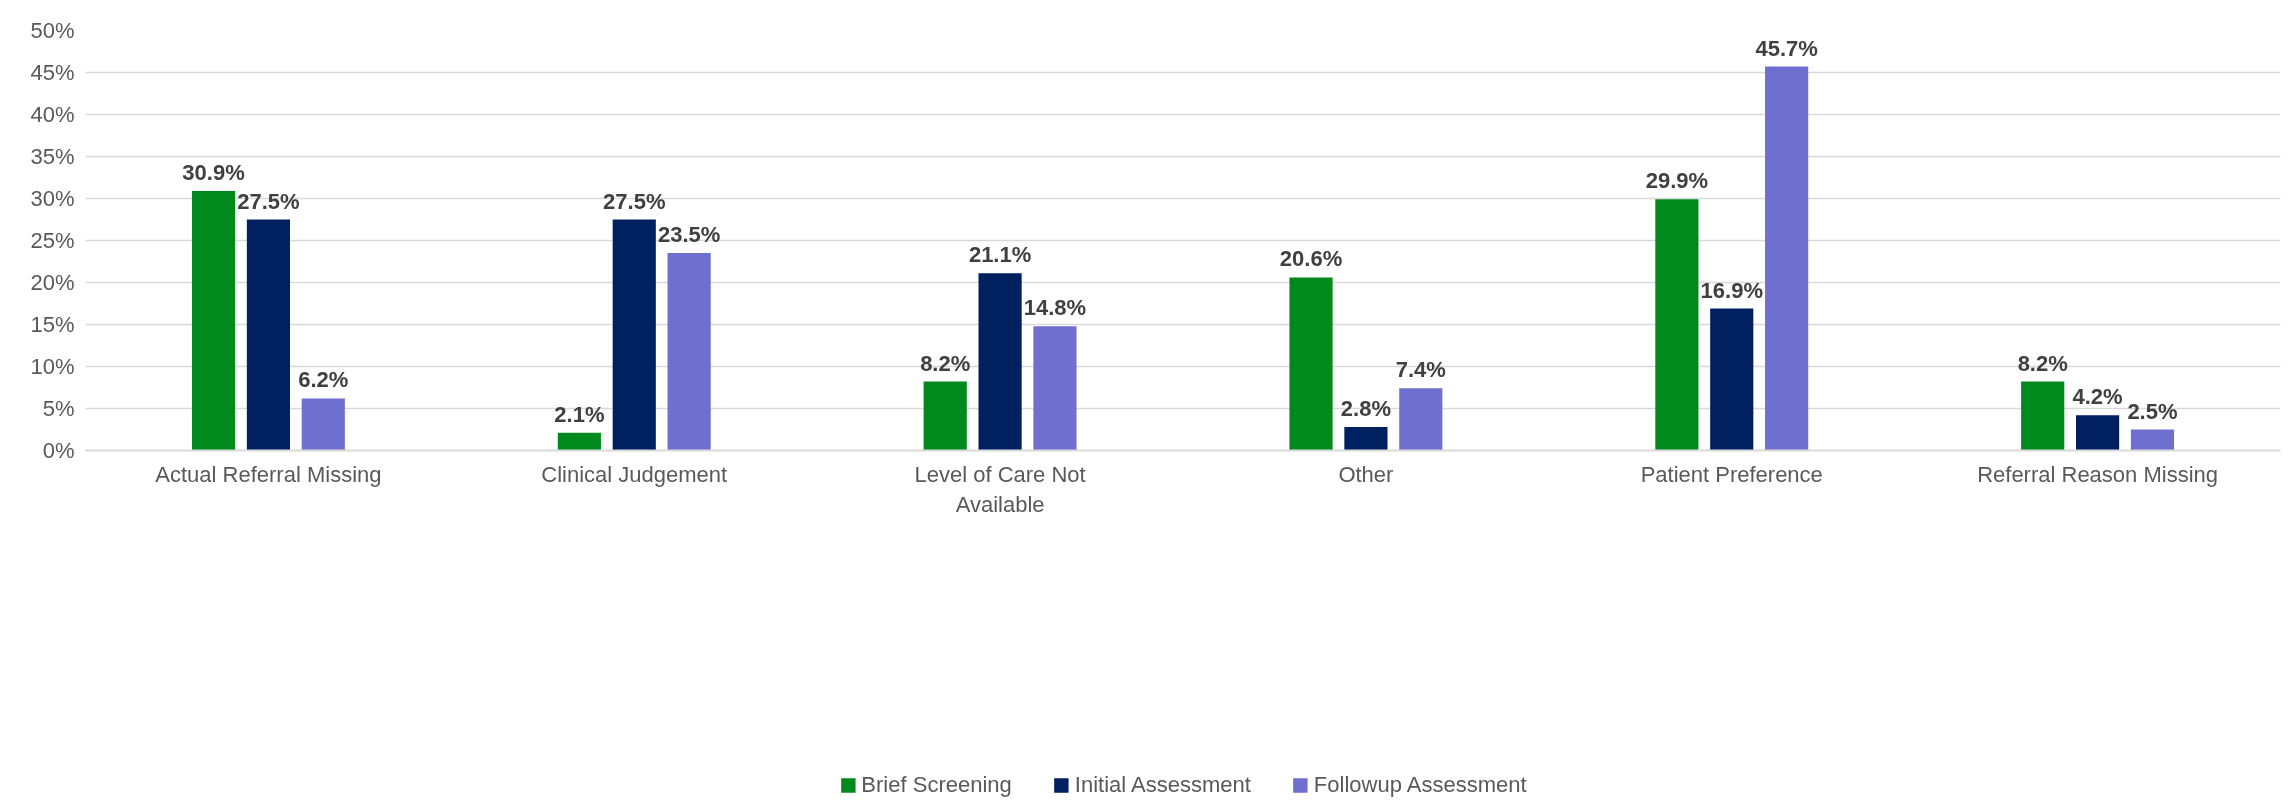 The height and width of the screenshot is (806, 2290). Describe the element at coordinates (1311, 259) in the screenshot. I see `data-label: 20.6%` at that location.